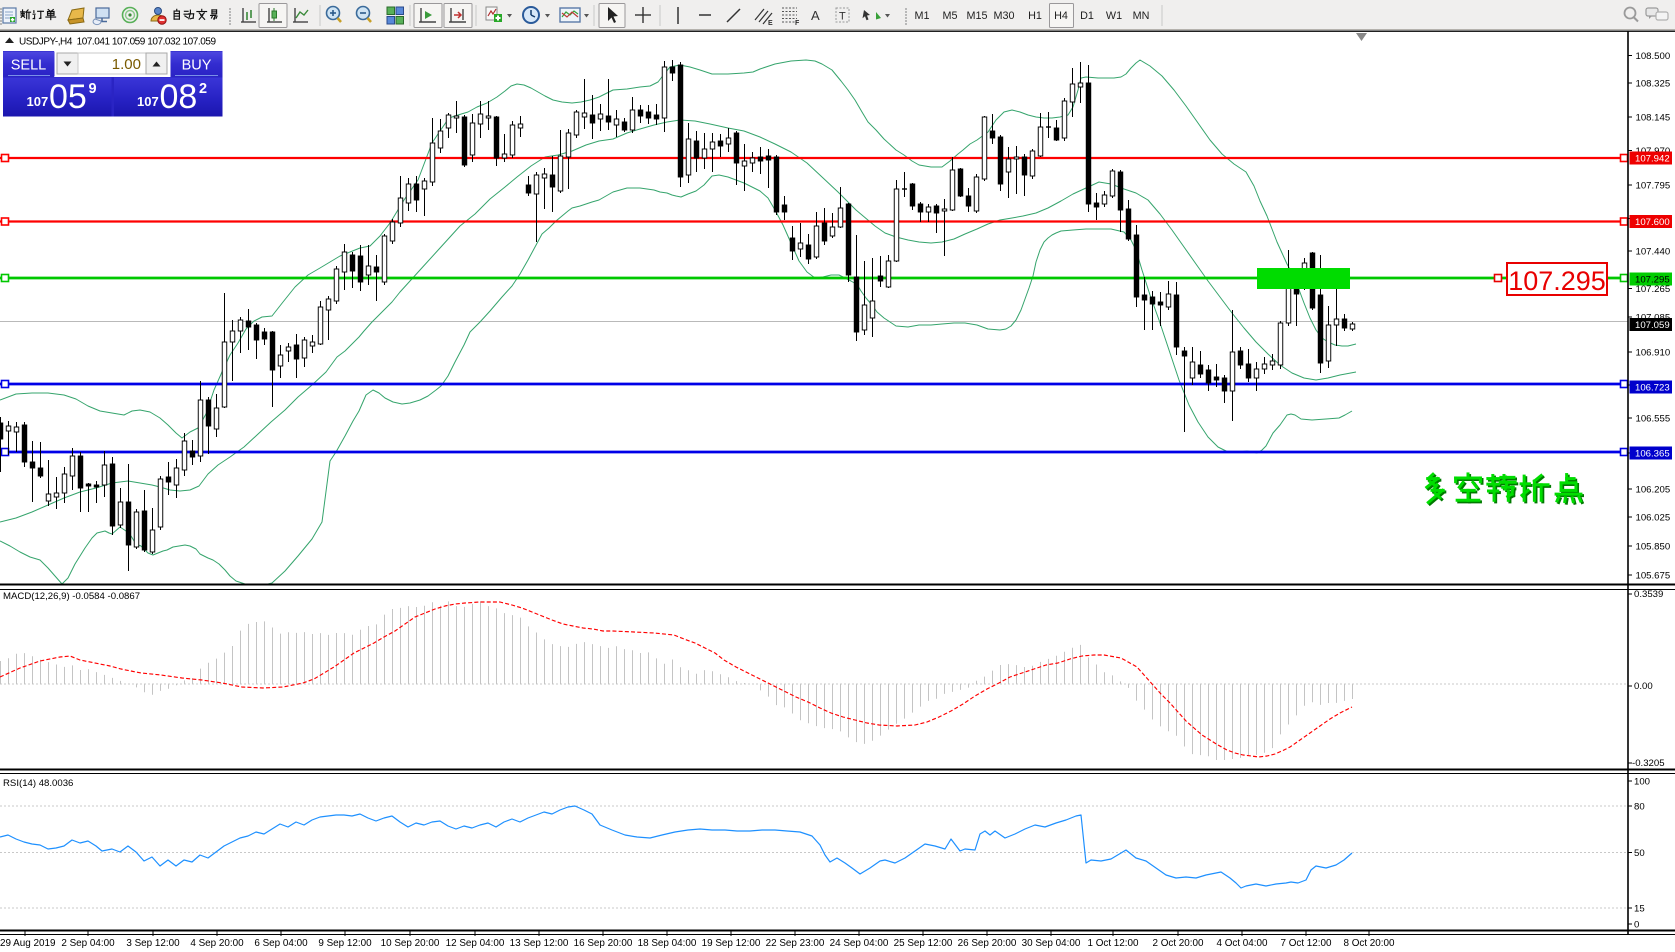 Image resolution: width=1675 pixels, height=952 pixels. What do you see at coordinates (93, 89) in the screenshot?
I see `svg-text: 9` at bounding box center [93, 89].